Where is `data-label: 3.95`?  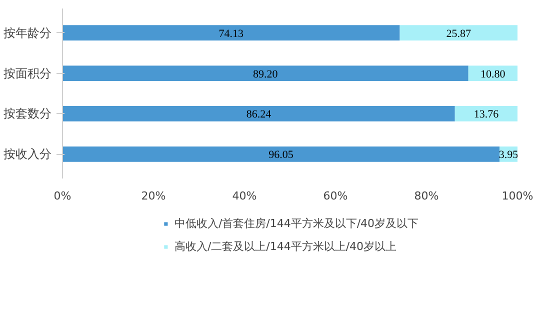 data-label: 3.95 is located at coordinates (508, 155).